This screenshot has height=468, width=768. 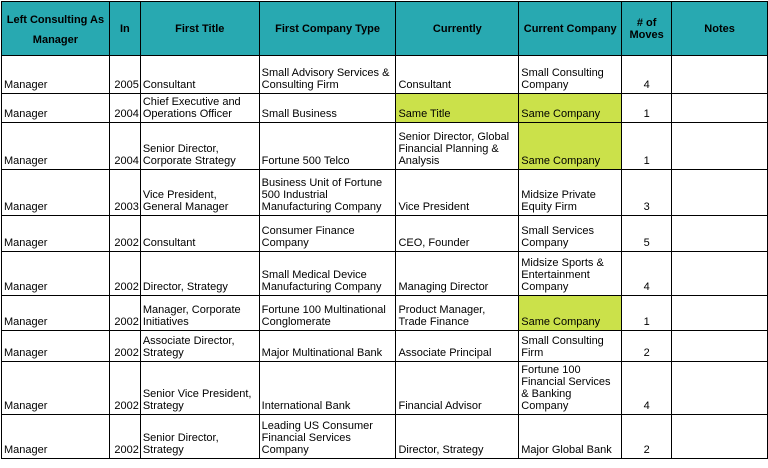 I want to click on cell-currently: Associate Principal, so click(x=457, y=346).